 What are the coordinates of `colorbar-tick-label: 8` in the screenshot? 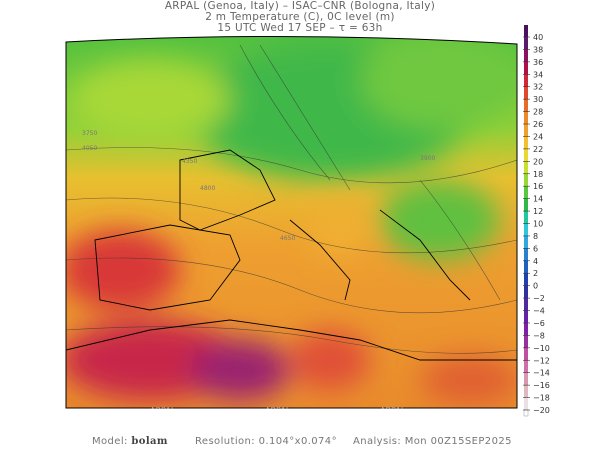 It's located at (535, 236).